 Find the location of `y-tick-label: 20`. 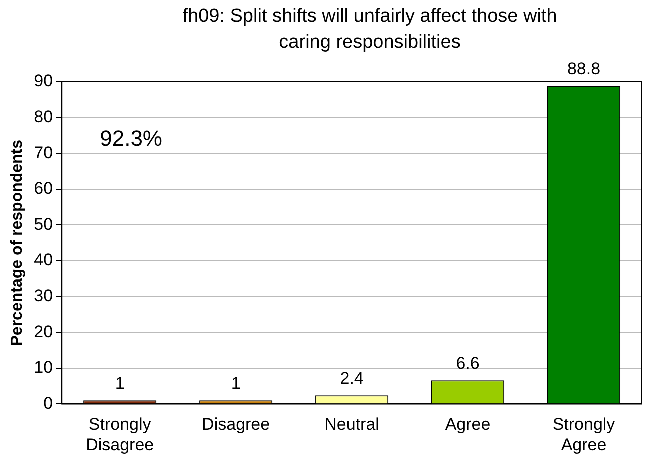

y-tick-label: 20 is located at coordinates (44, 332).